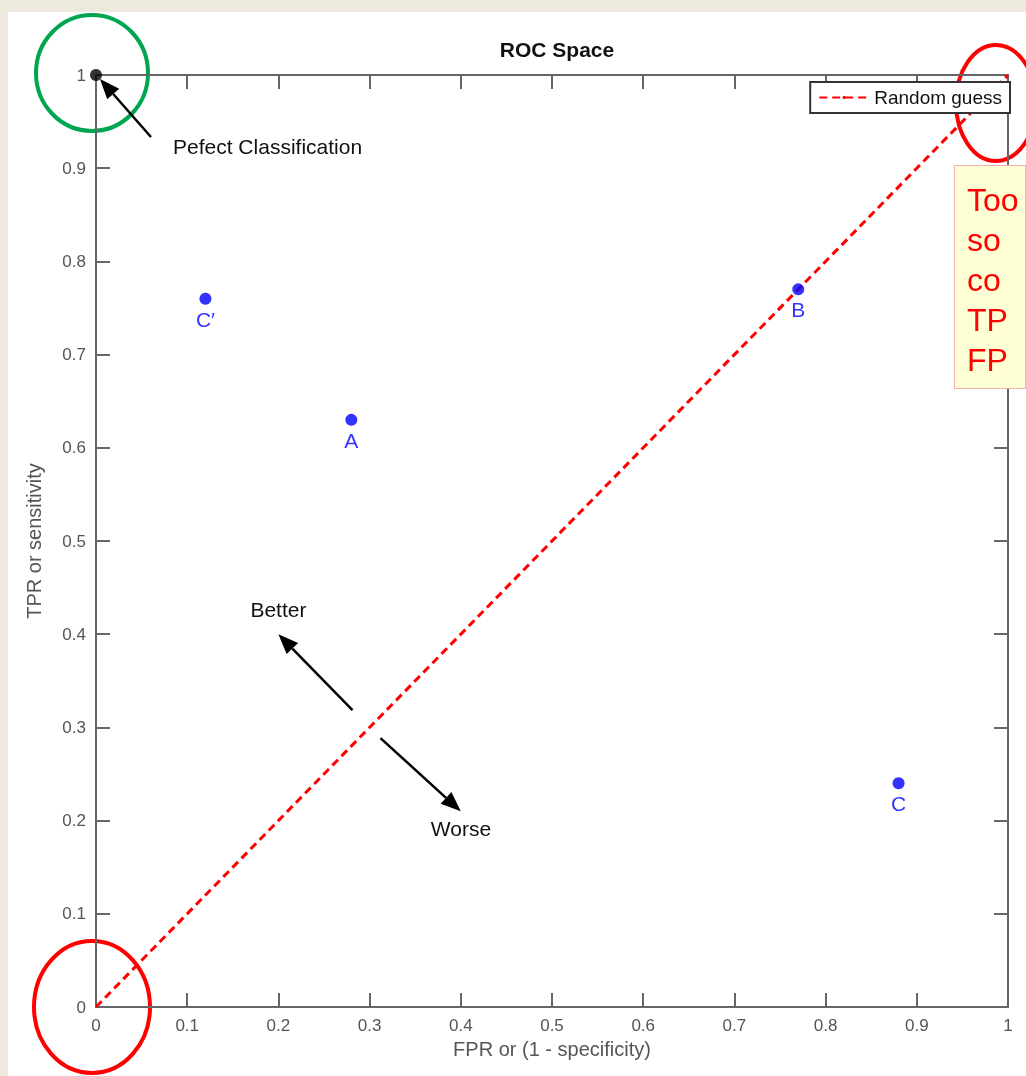 The width and height of the screenshot is (1026, 1076). Describe the element at coordinates (734, 1025) in the screenshot. I see `x-tick-label: 0.7` at that location.